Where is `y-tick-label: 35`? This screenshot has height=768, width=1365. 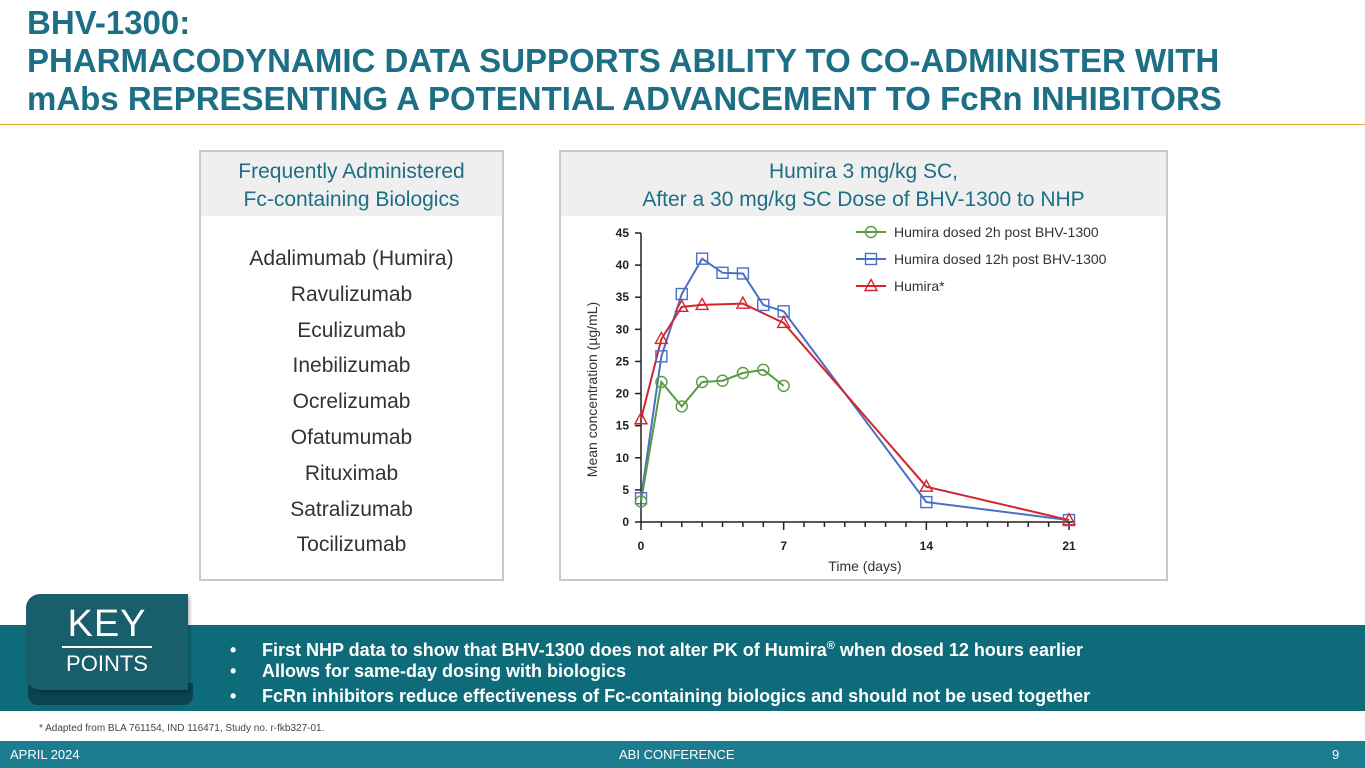 y-tick-label: 35 is located at coordinates (623, 297).